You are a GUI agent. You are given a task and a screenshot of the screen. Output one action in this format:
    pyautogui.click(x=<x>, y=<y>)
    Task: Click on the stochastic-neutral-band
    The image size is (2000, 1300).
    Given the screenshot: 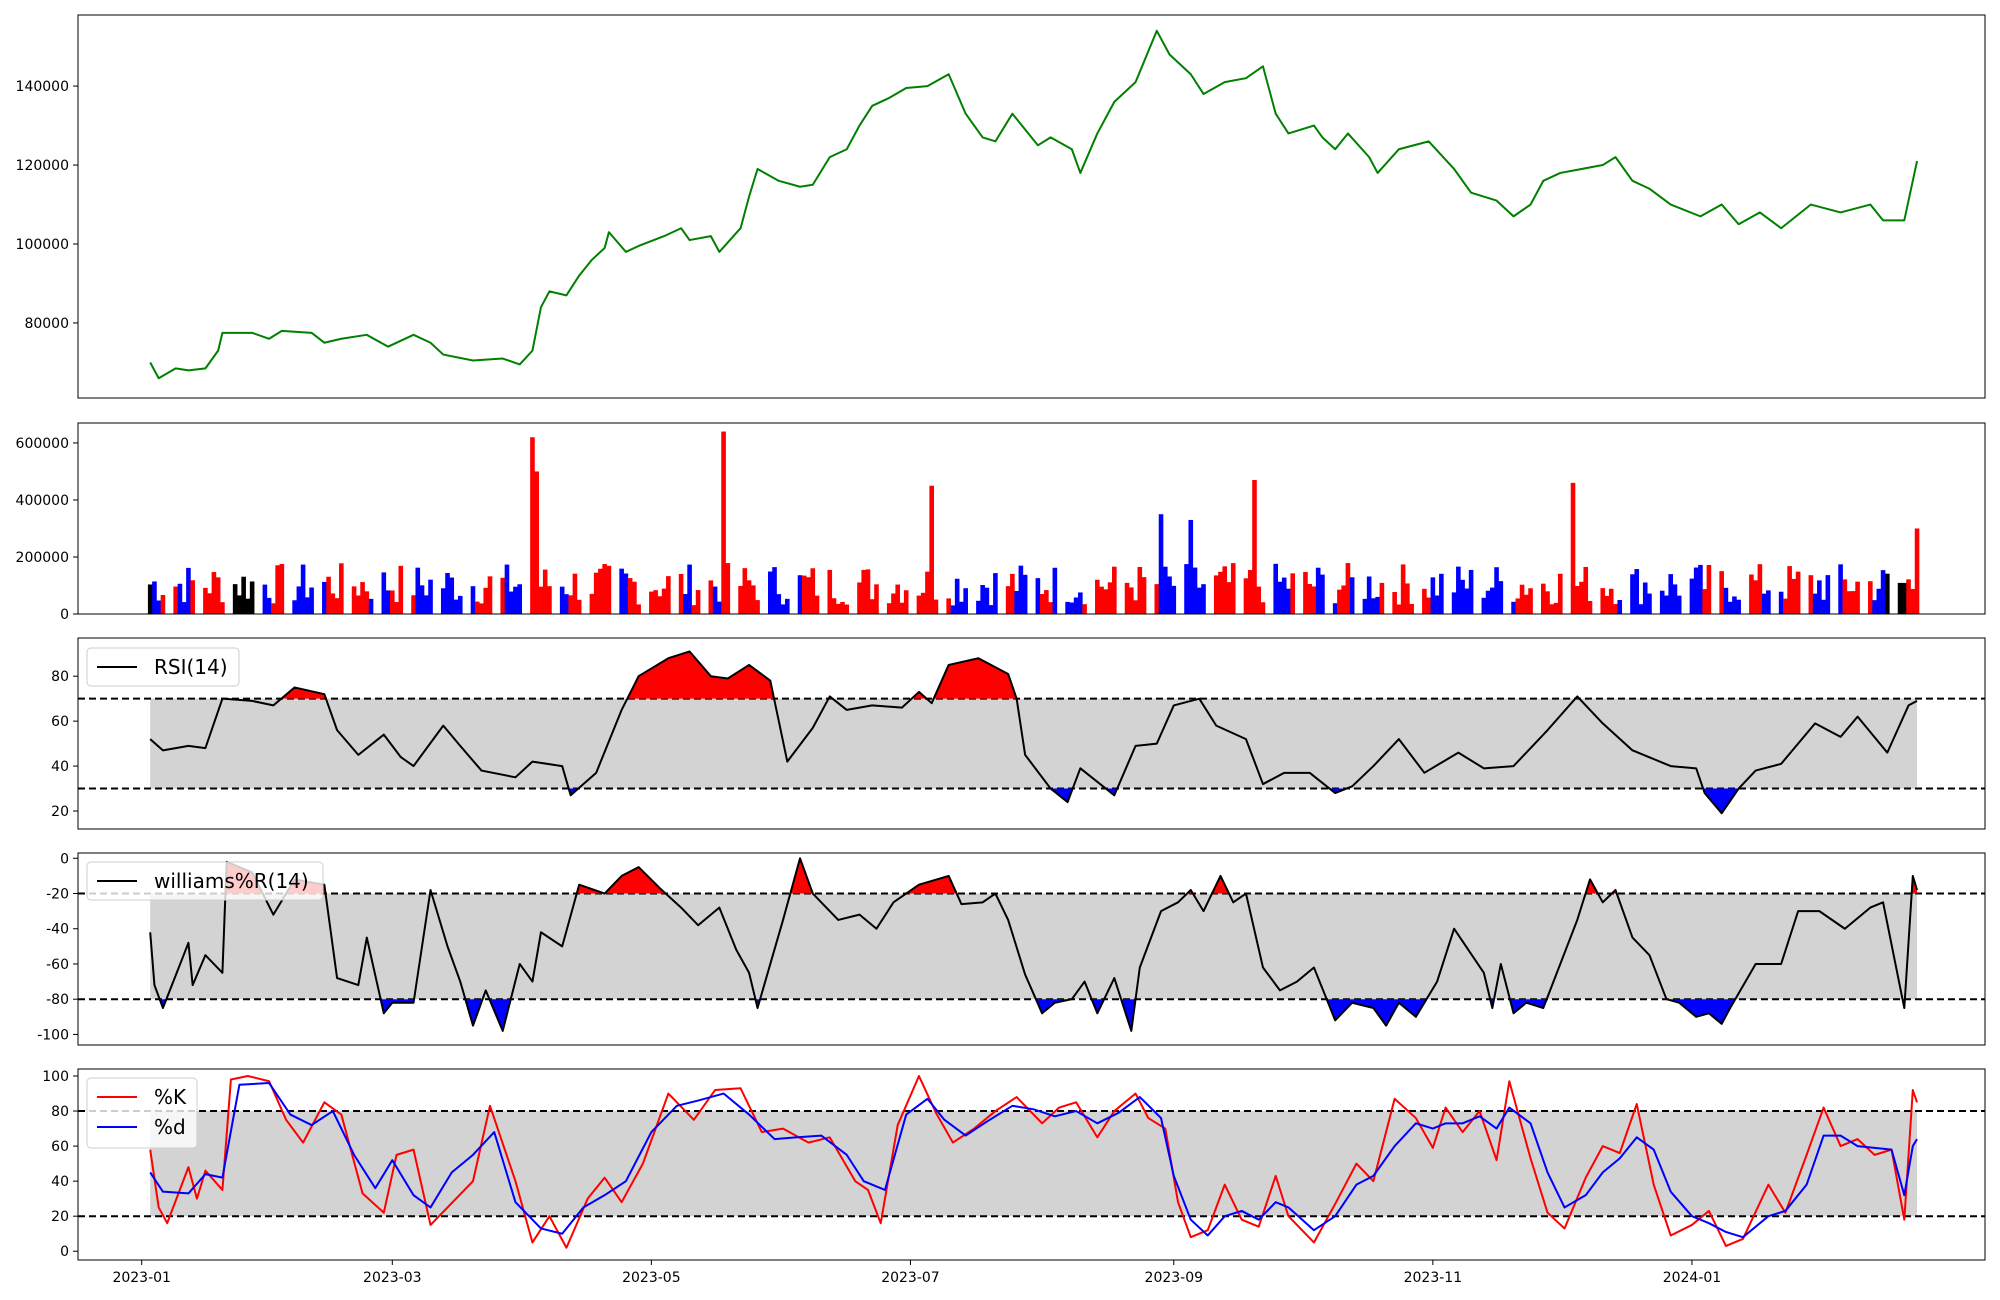 What is the action you would take?
    pyautogui.click(x=1034, y=1164)
    